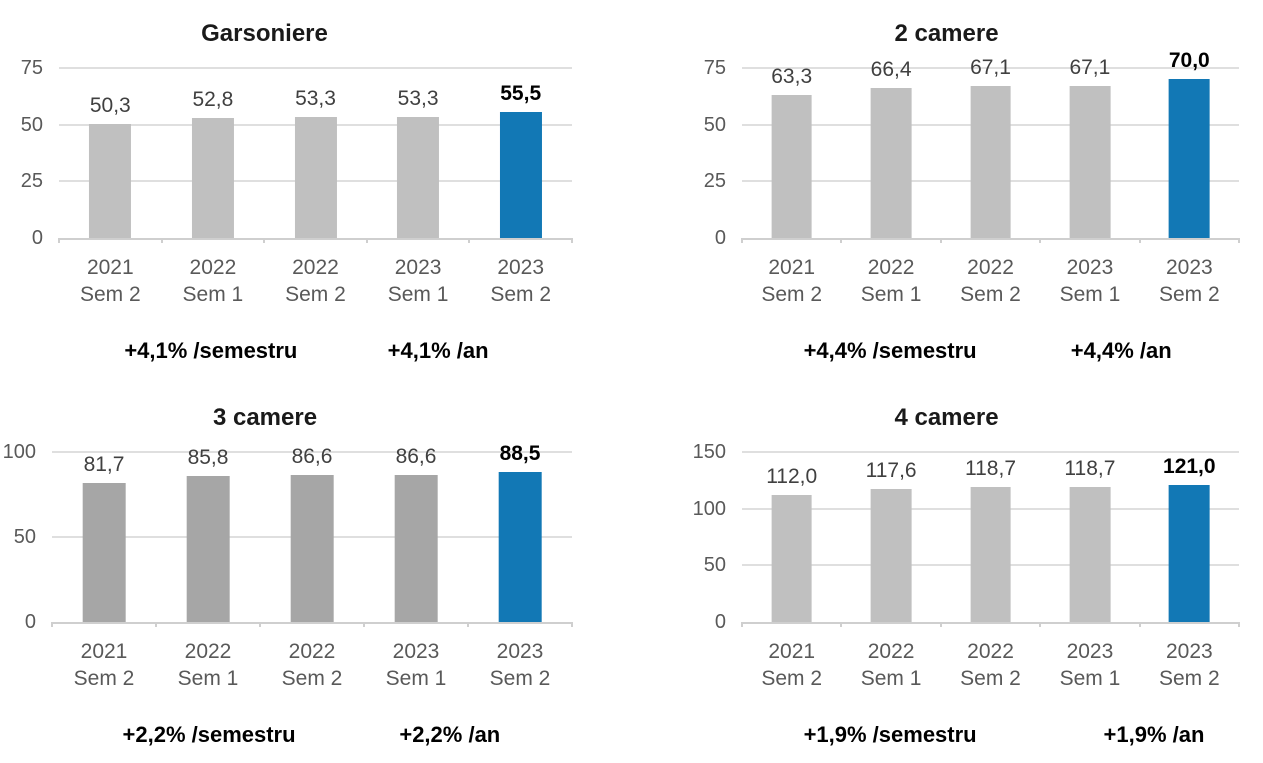  Describe the element at coordinates (264, 33) in the screenshot. I see `chart-title: Garsoniere` at that location.